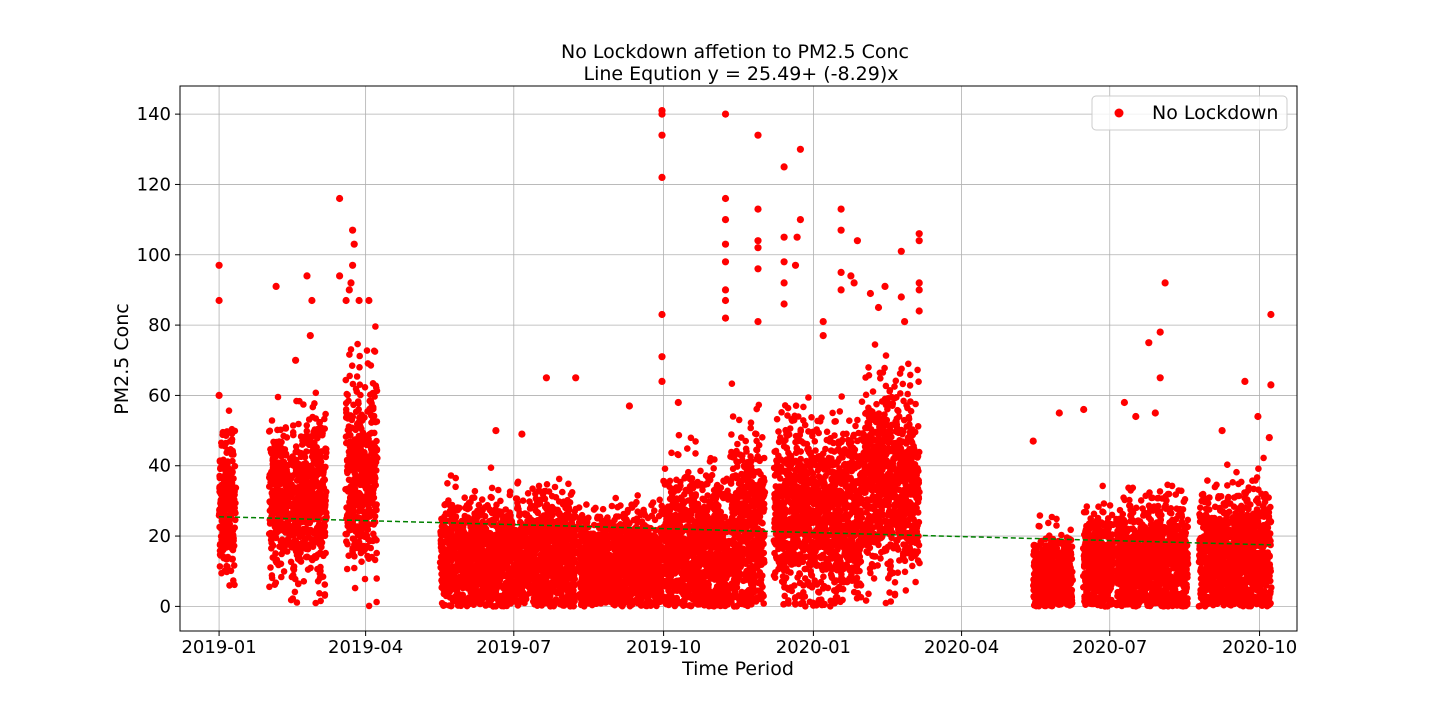  Describe the element at coordinates (735, 52) in the screenshot. I see `chart-title: No Lockdown affetion to PM2.5 Conc` at that location.